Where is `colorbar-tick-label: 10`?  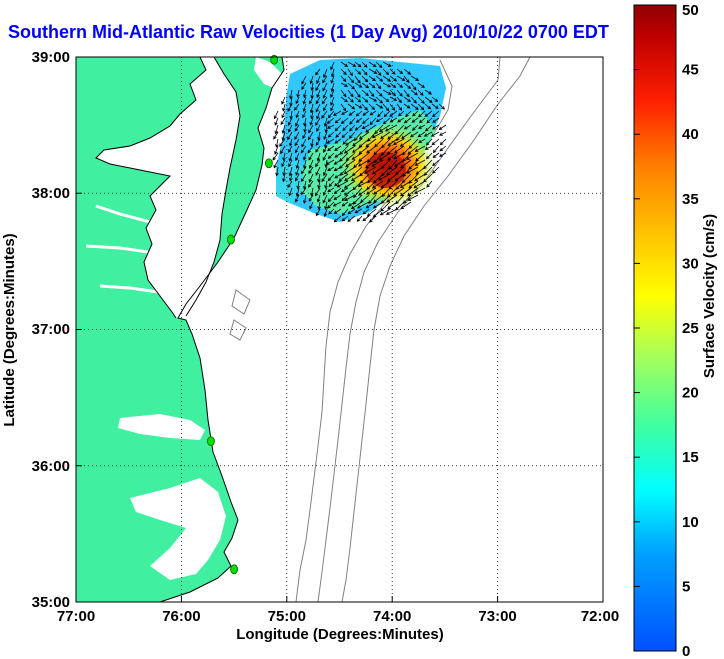
colorbar-tick-label: 10 is located at coordinates (690, 522).